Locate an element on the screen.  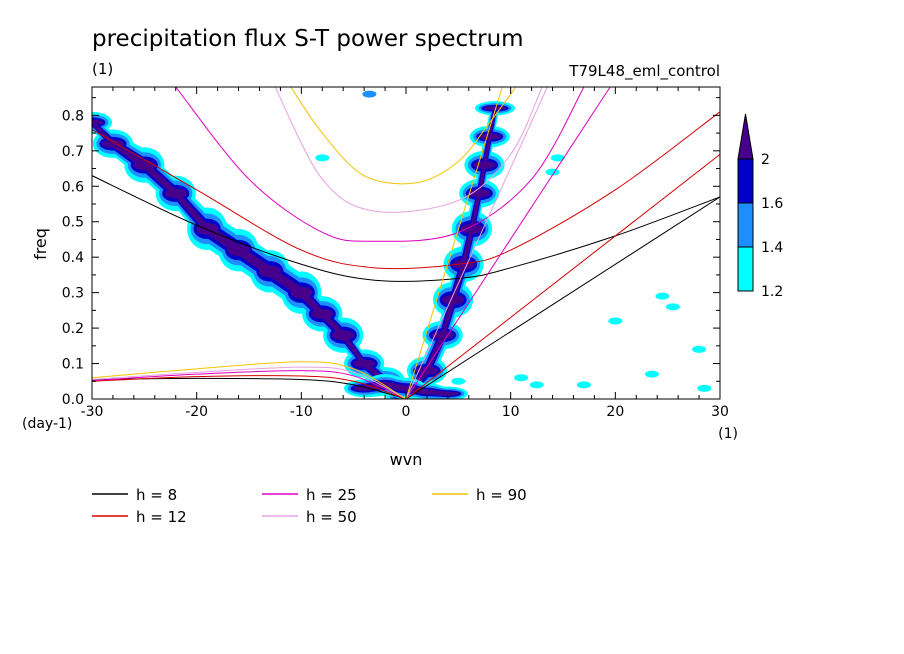
gravity-curve-h8 is located at coordinates (406, 228).